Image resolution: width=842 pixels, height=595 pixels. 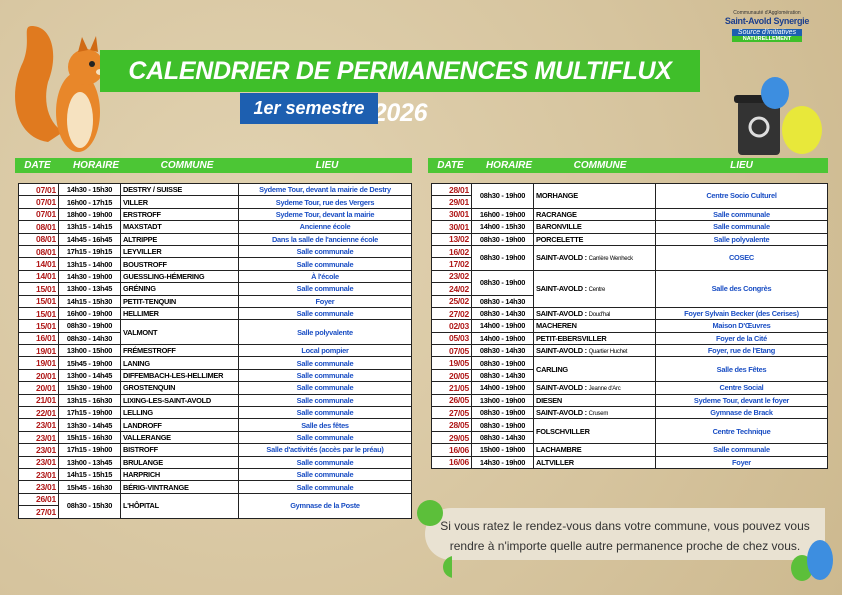 I want to click on cell: À l'école, so click(x=325, y=276).